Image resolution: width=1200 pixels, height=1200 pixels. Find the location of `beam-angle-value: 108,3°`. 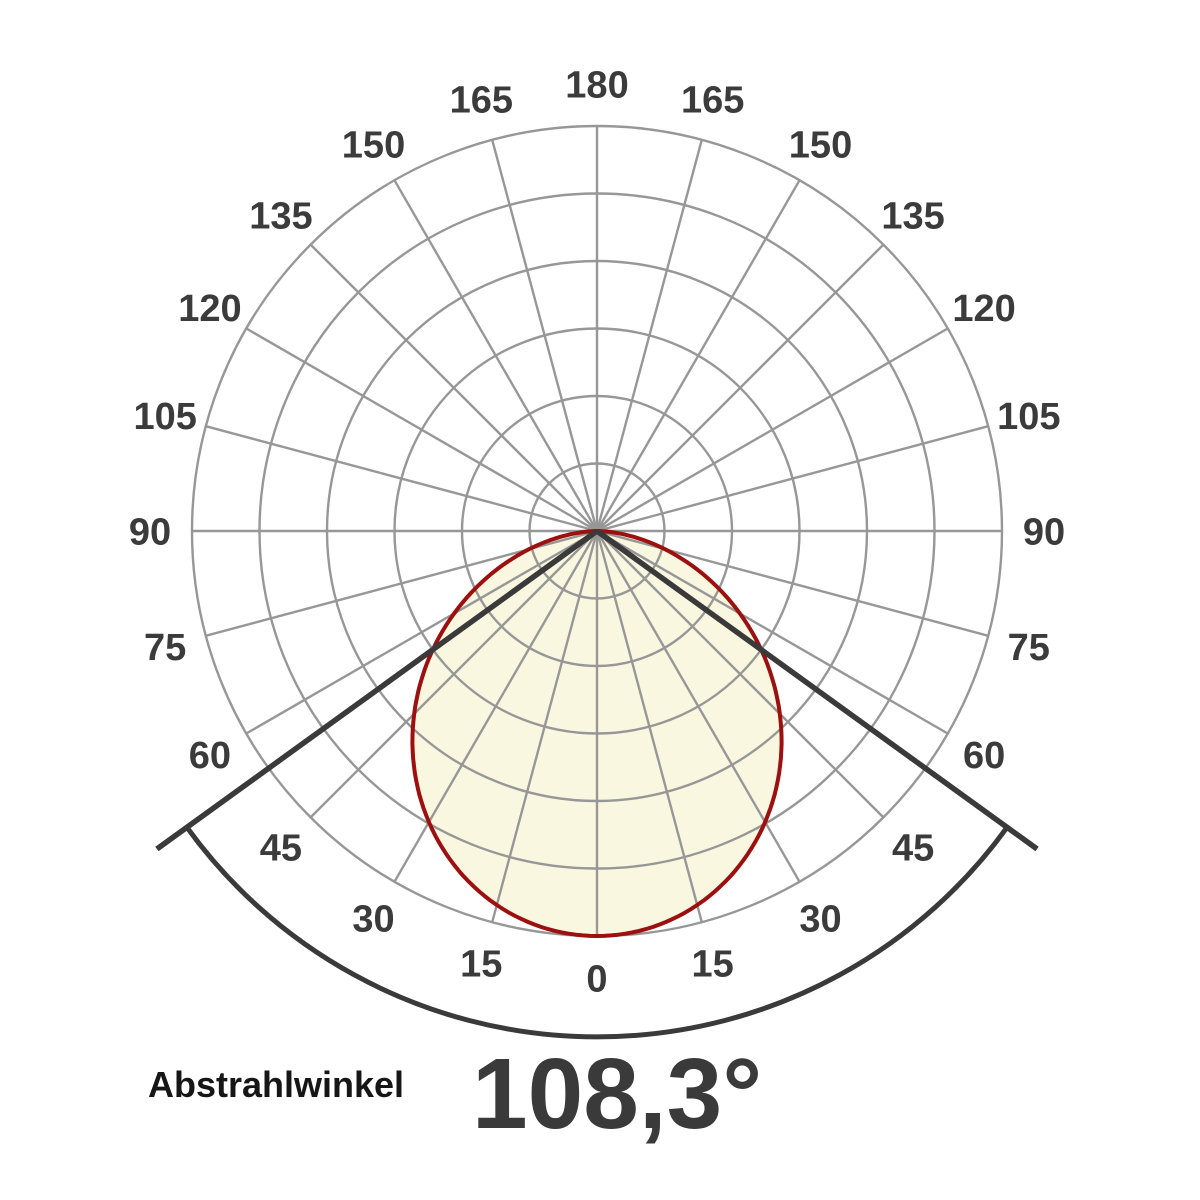

beam-angle-value: 108,3° is located at coordinates (617, 1094).